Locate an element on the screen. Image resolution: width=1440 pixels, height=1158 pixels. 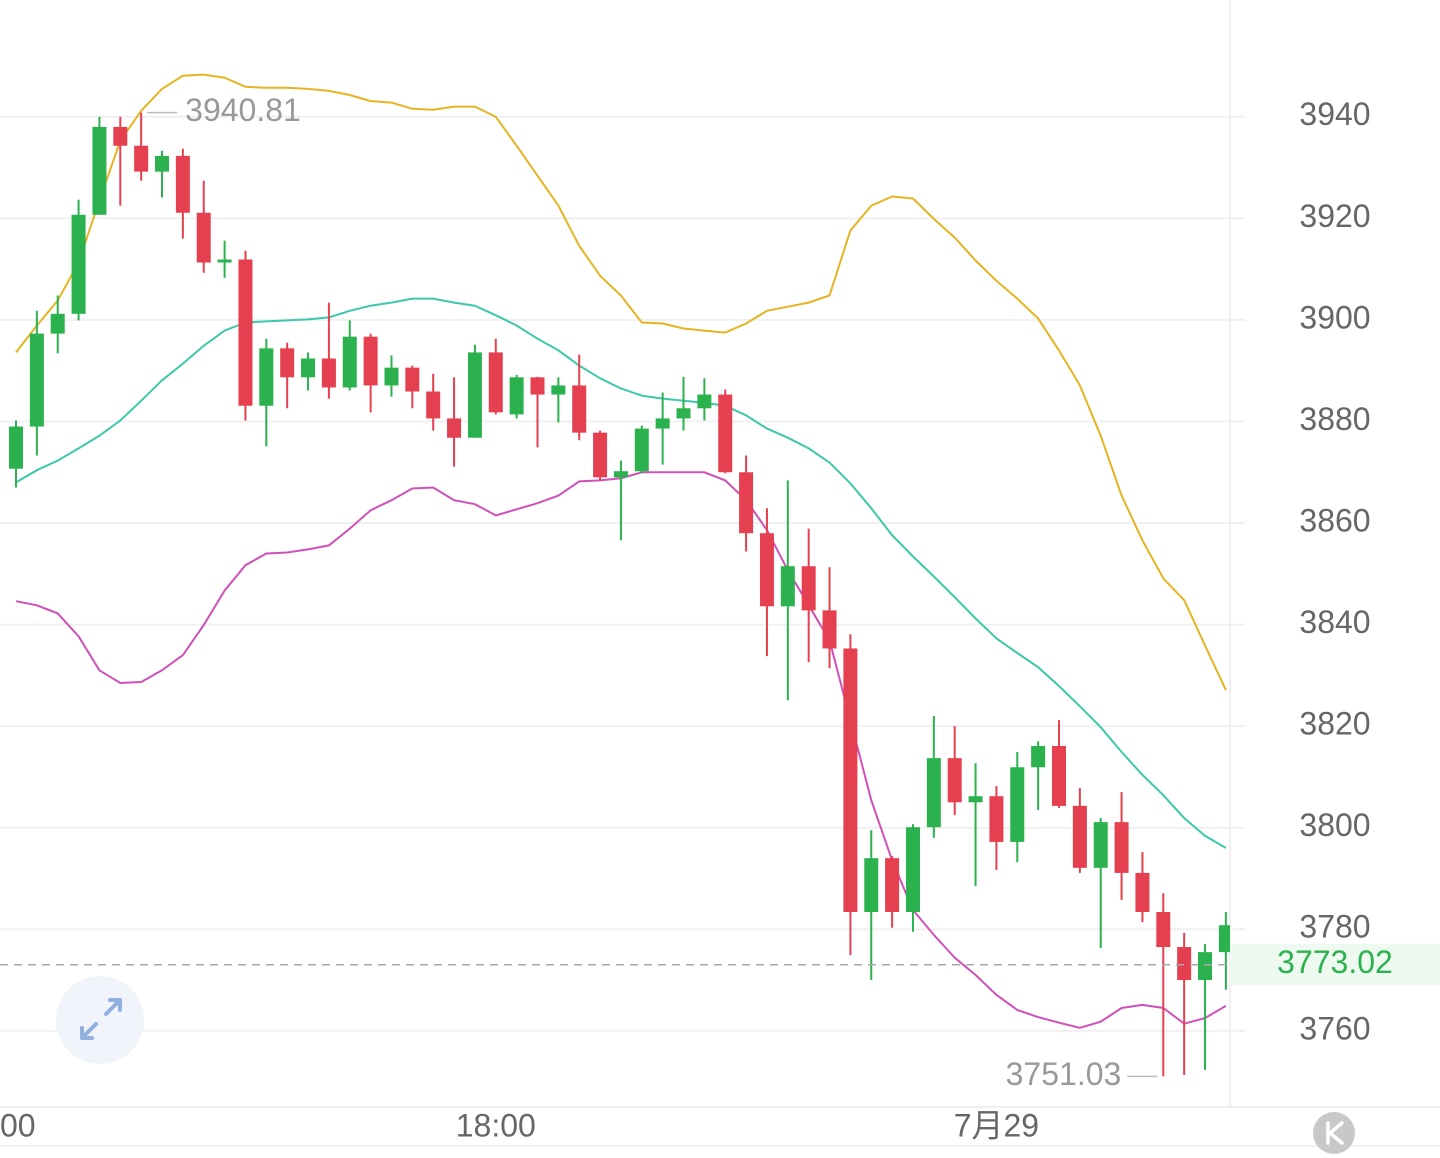
k-button is located at coordinates (1334, 1133).